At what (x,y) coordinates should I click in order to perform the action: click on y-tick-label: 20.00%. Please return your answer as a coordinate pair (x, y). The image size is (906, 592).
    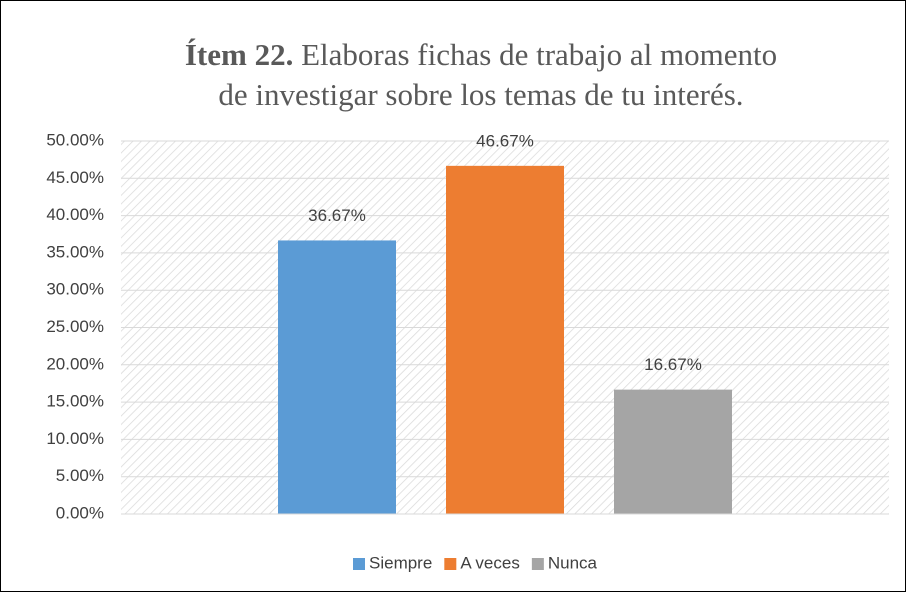
    Looking at the image, I should click on (75, 363).